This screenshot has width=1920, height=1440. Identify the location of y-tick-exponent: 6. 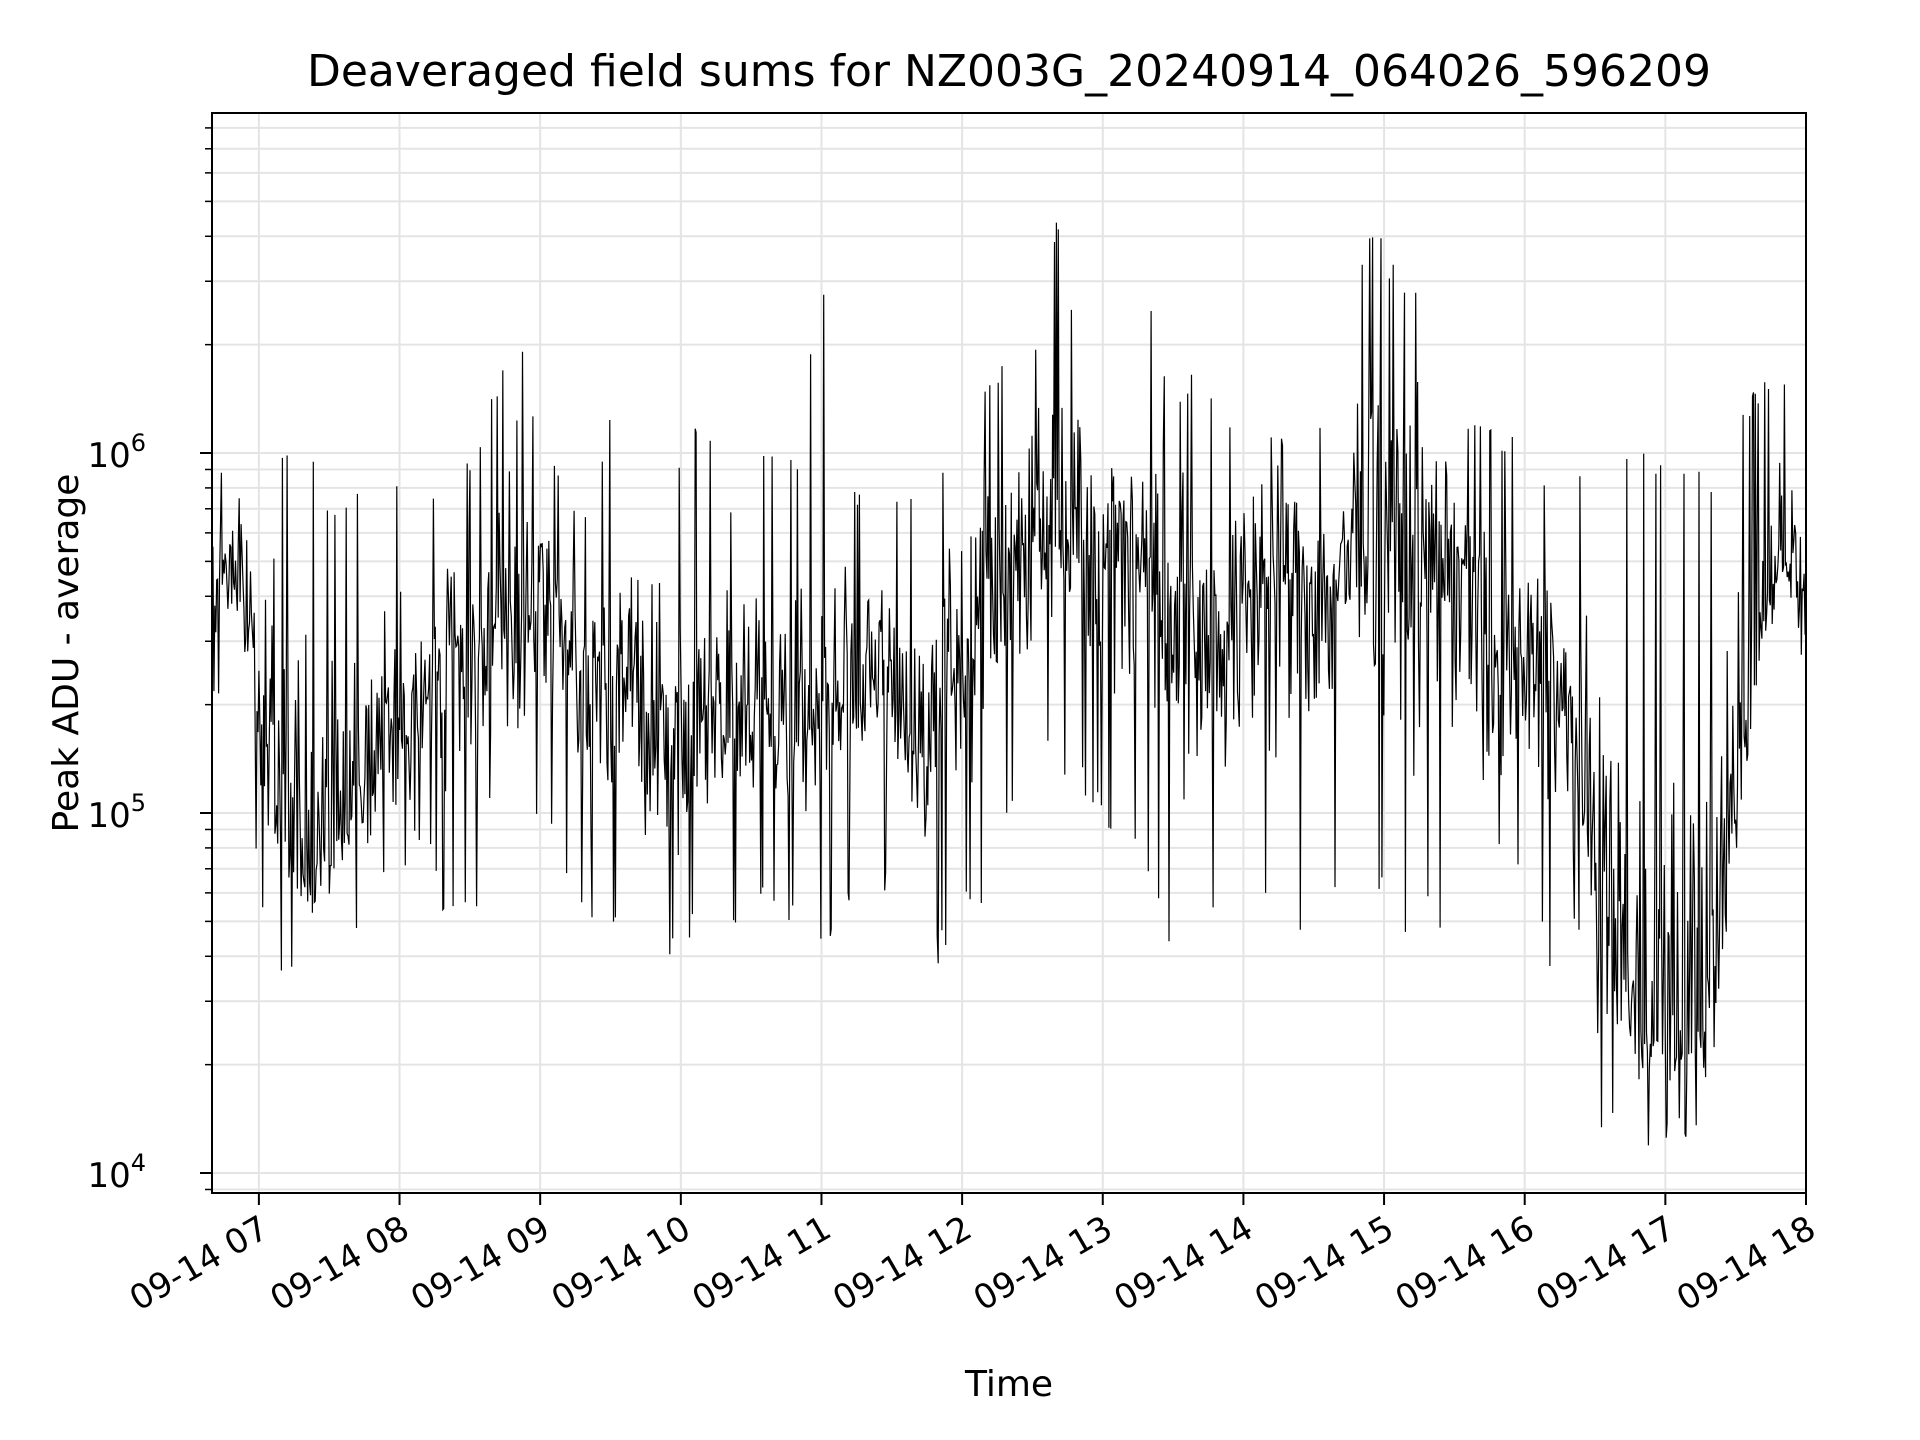
(138, 443).